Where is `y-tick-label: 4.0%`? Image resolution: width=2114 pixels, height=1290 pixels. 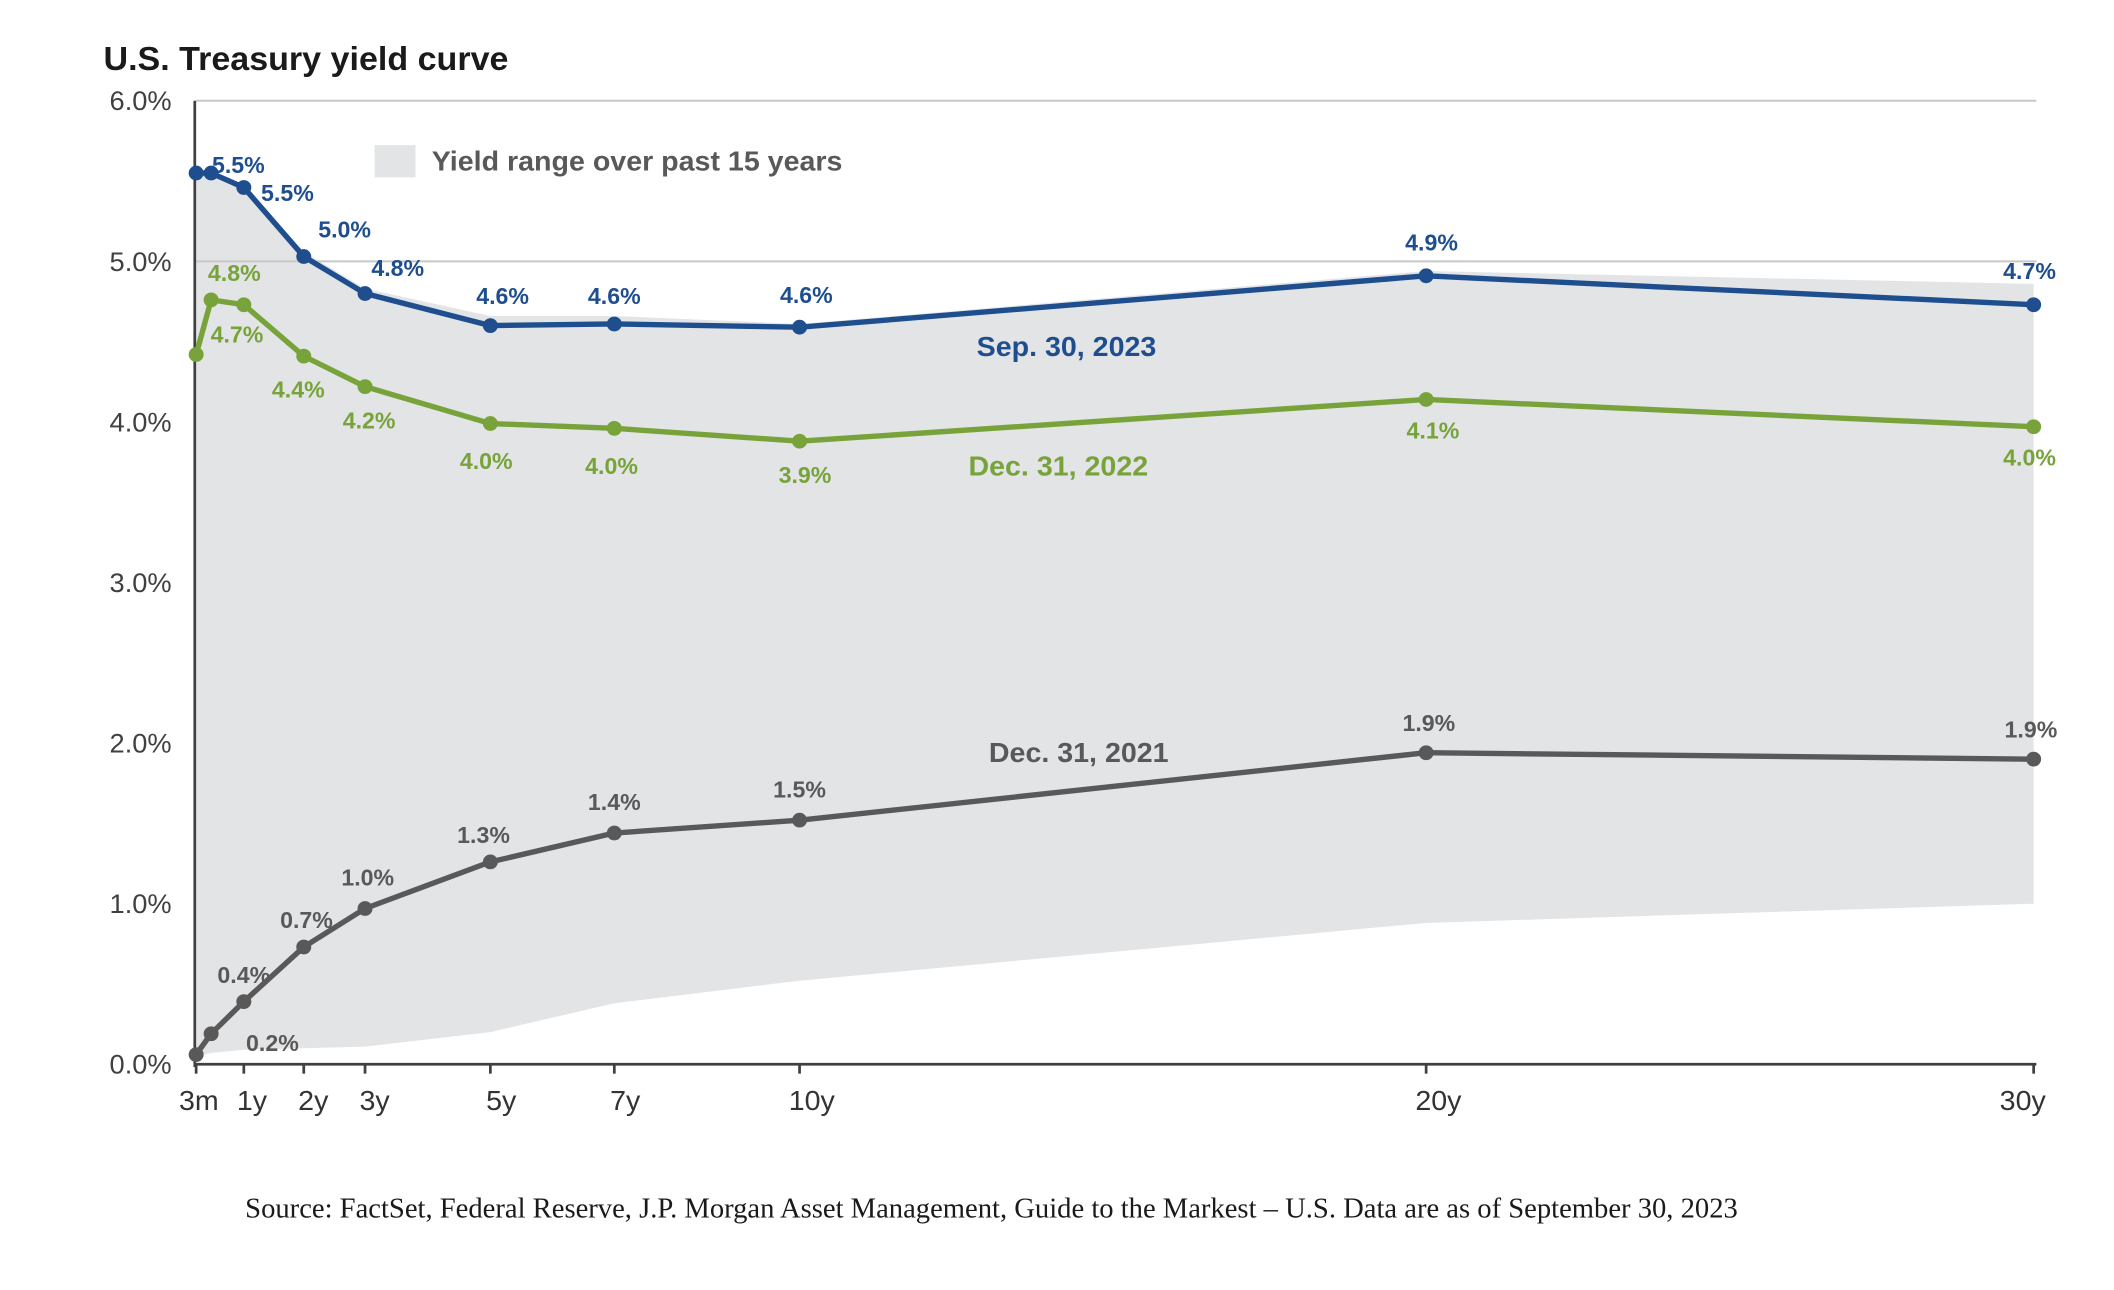 y-tick-label: 4.0% is located at coordinates (141, 423).